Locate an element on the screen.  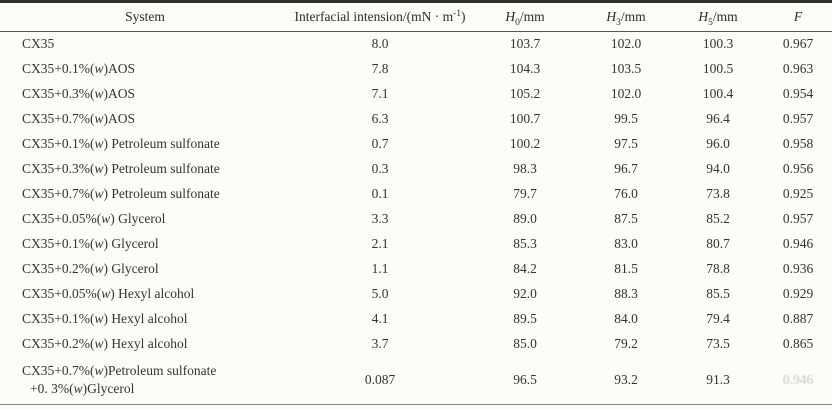
system-line: CX35+0.3%(w) Petroleum sulfonate is located at coordinates (121, 168).